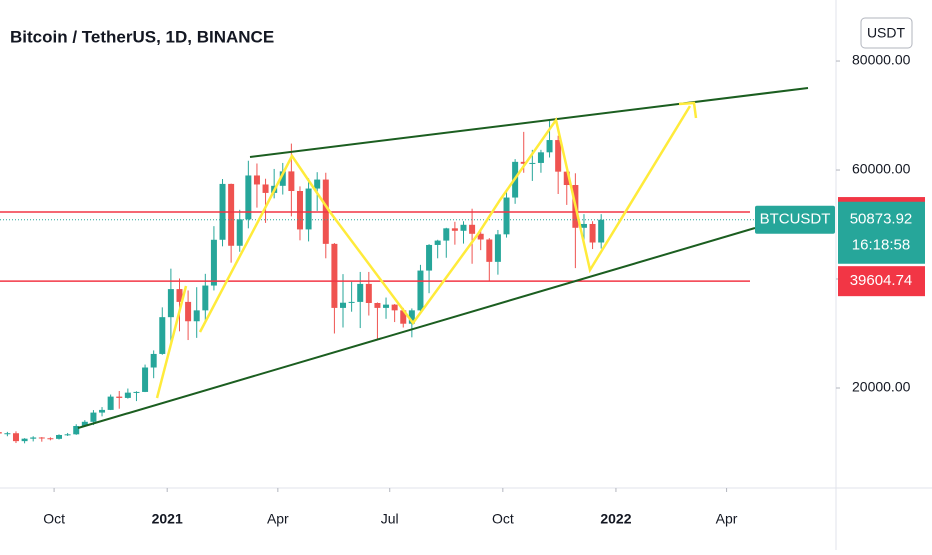  What do you see at coordinates (881, 169) in the screenshot?
I see `y-tick-label: 60000.00` at bounding box center [881, 169].